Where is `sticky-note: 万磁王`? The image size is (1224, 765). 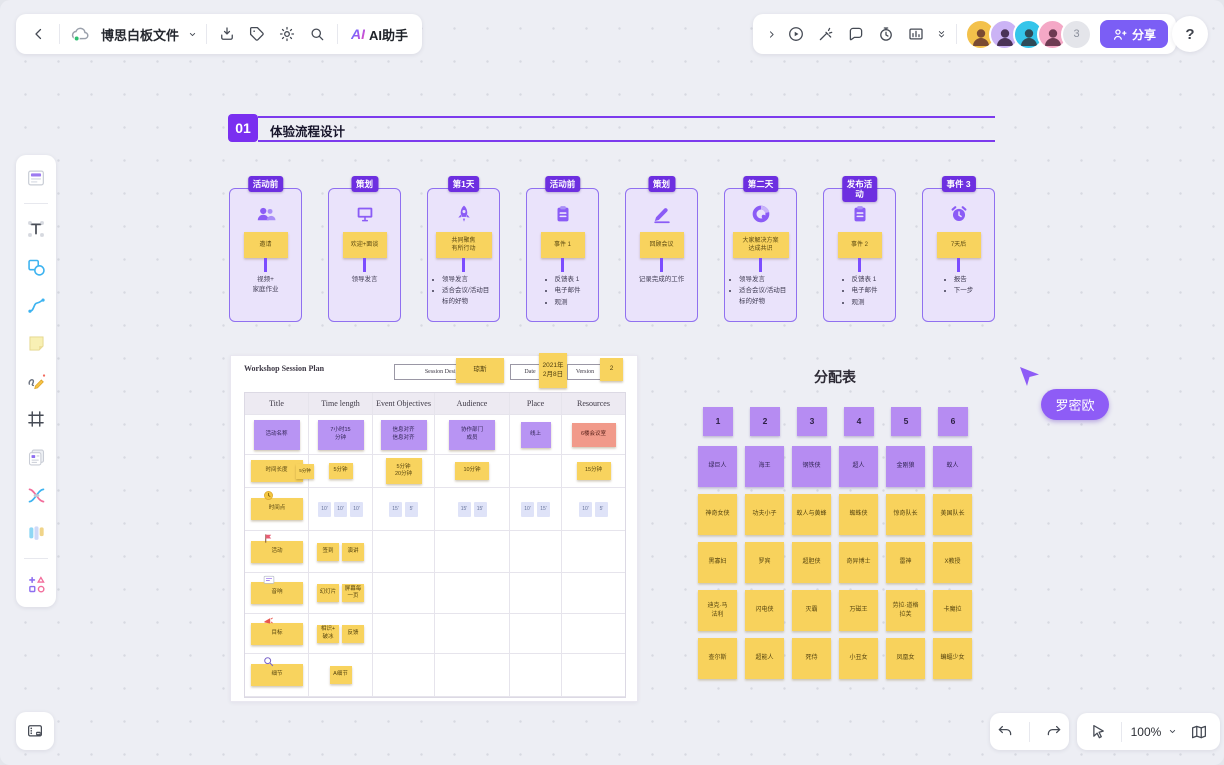 sticky-note: 万磁王 is located at coordinates (858, 610).